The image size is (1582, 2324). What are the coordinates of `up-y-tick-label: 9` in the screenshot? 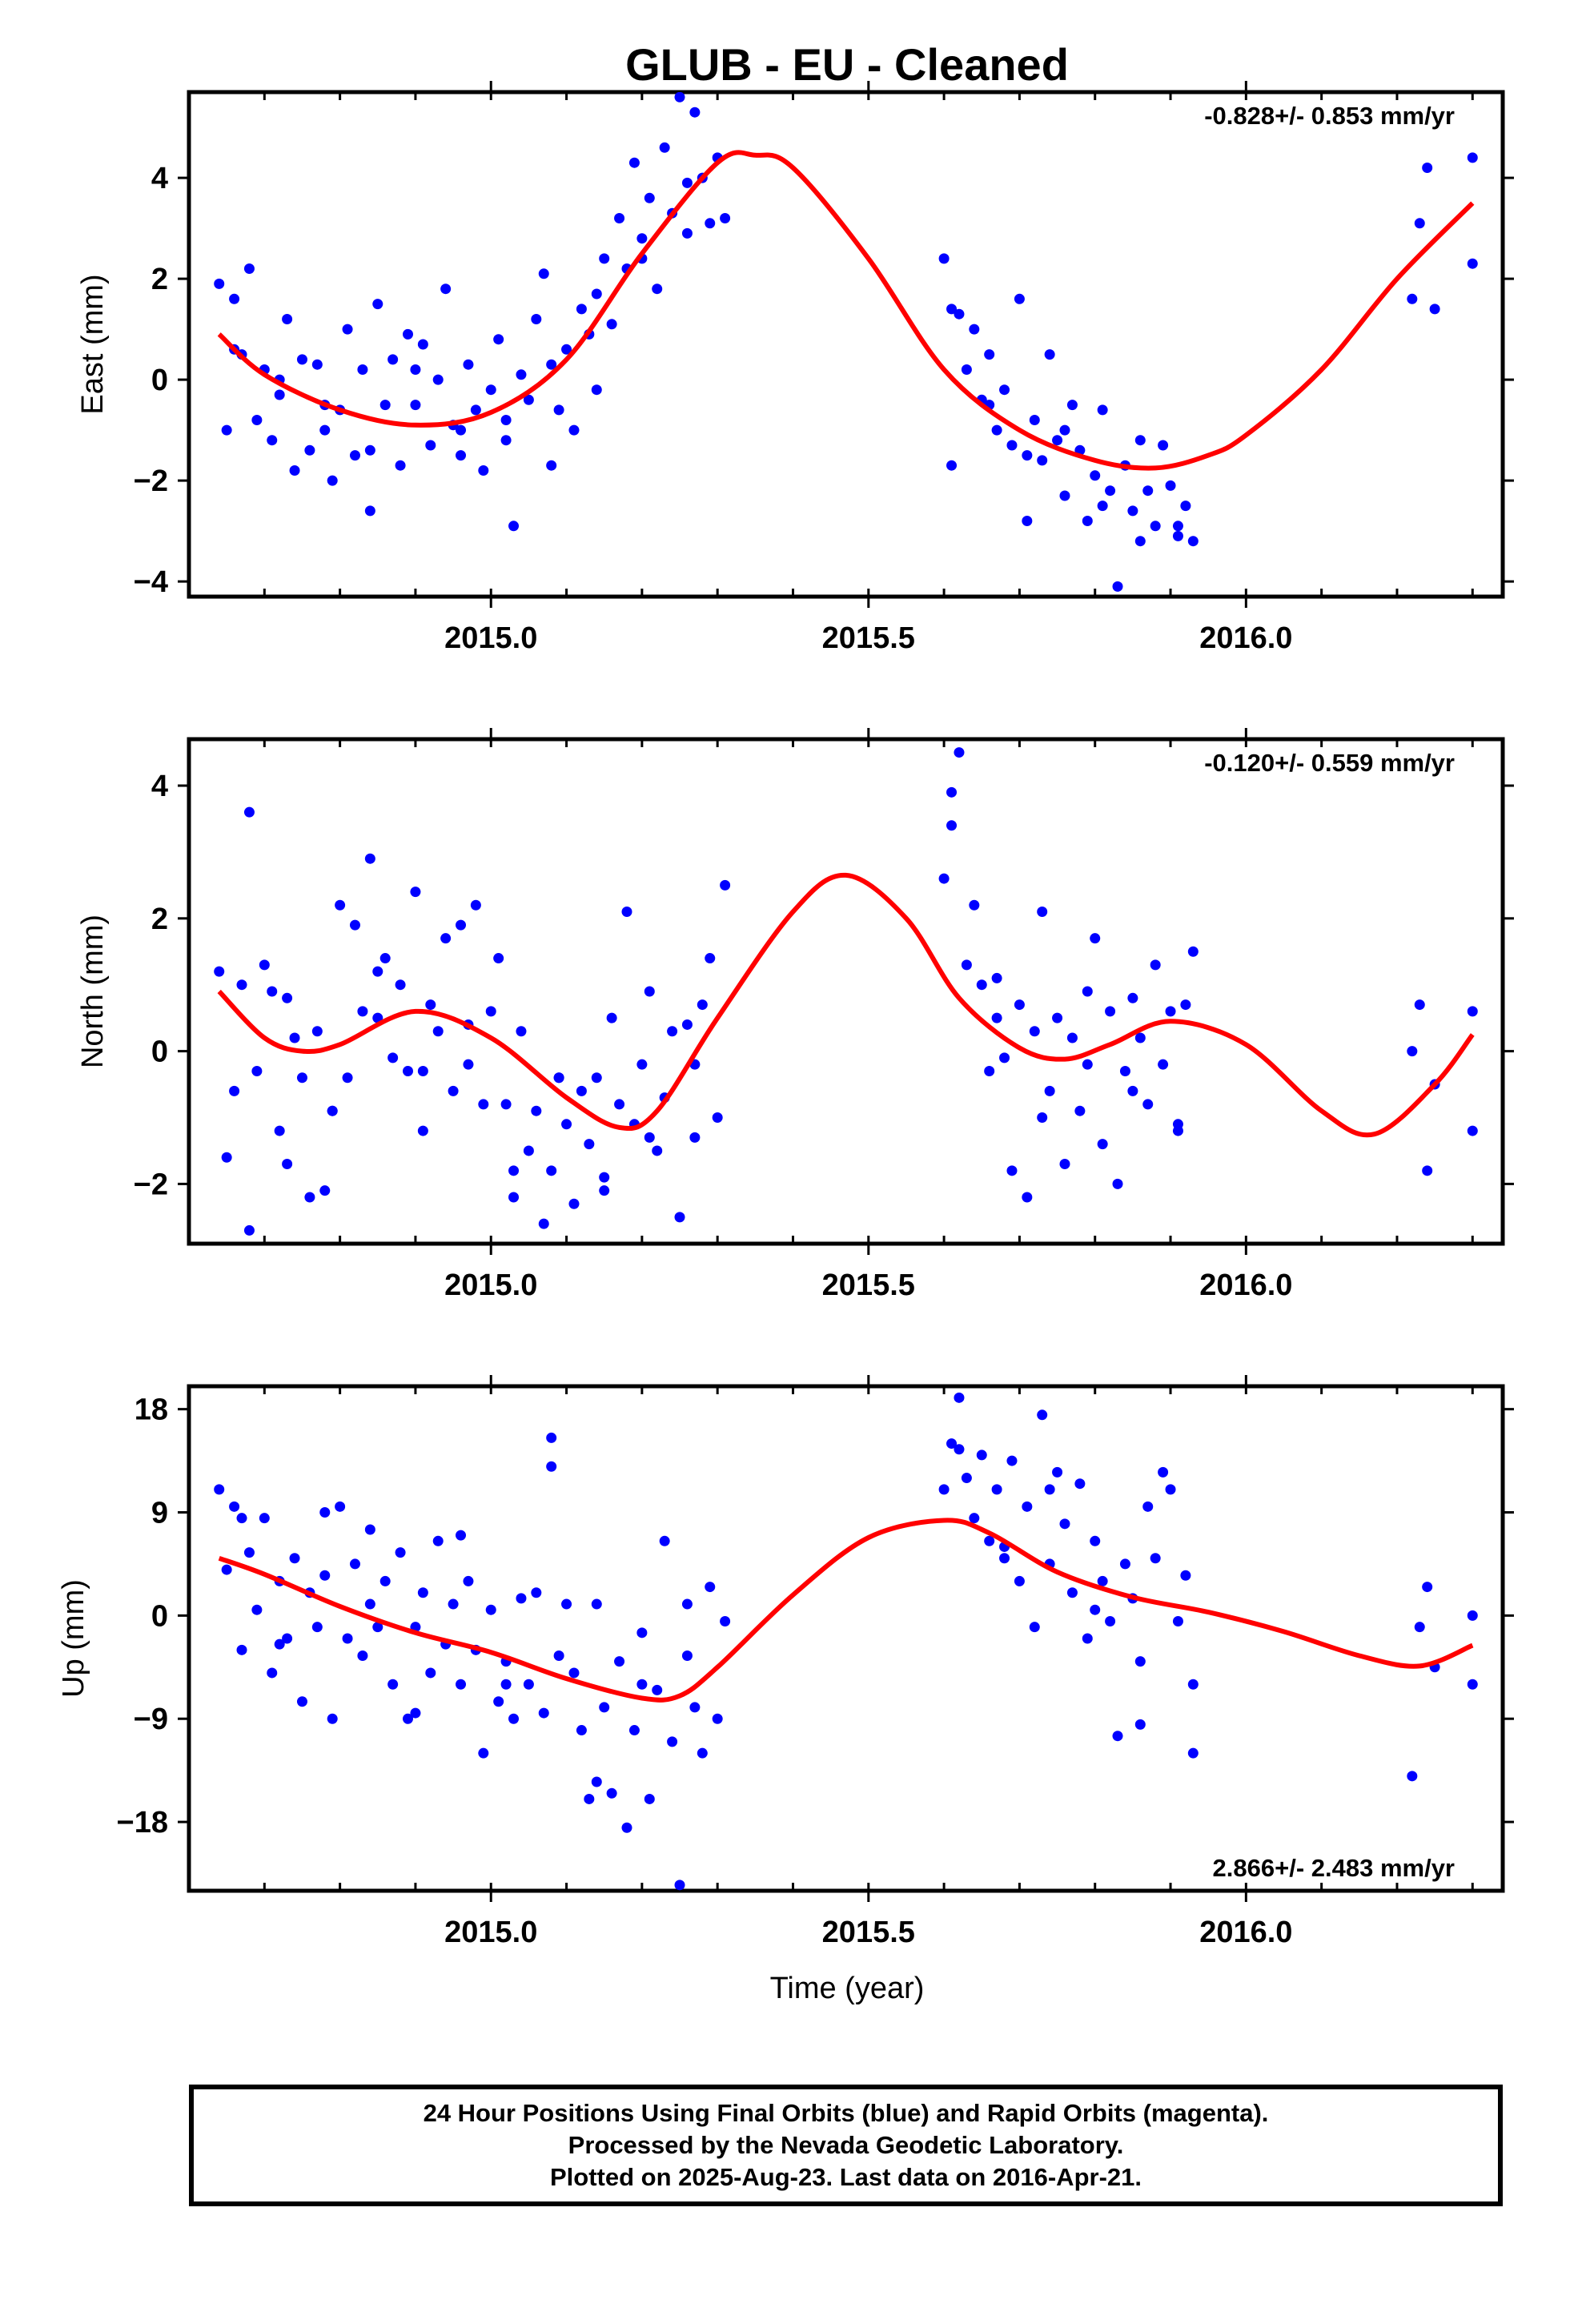 It's located at (159, 1513).